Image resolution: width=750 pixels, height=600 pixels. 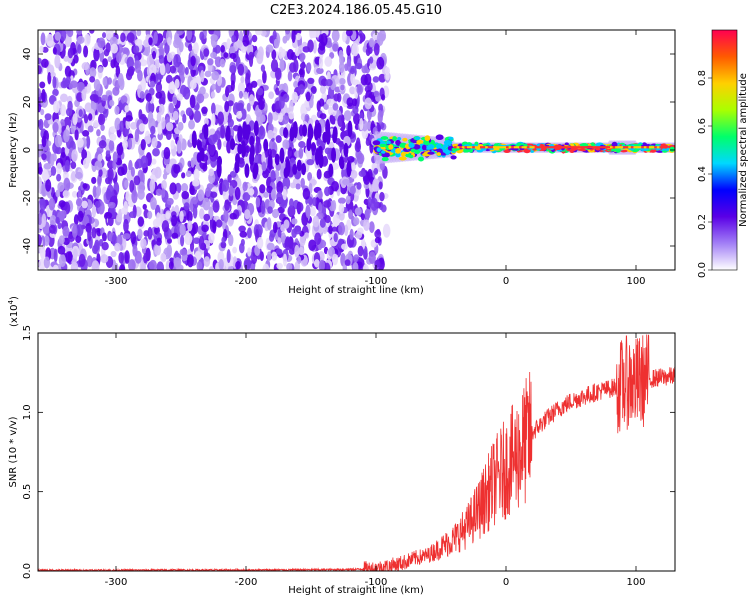 What do you see at coordinates (635, 281) in the screenshot?
I see `x-tick-label: 100` at bounding box center [635, 281].